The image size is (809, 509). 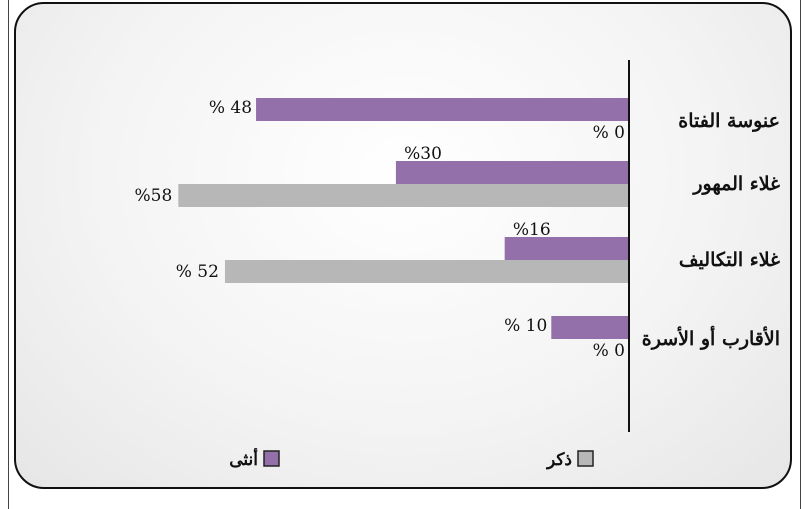 I want to click on value-label-male-2: % 52, so click(x=197, y=272).